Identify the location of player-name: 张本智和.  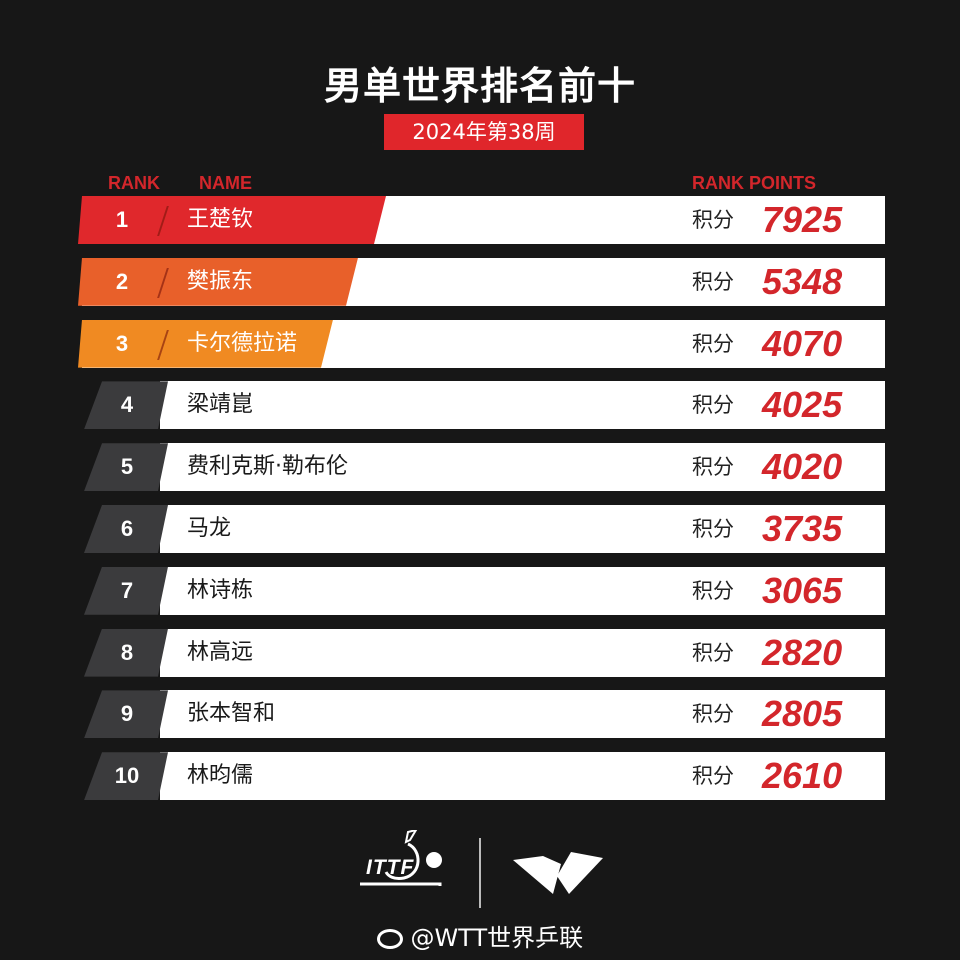
(231, 714).